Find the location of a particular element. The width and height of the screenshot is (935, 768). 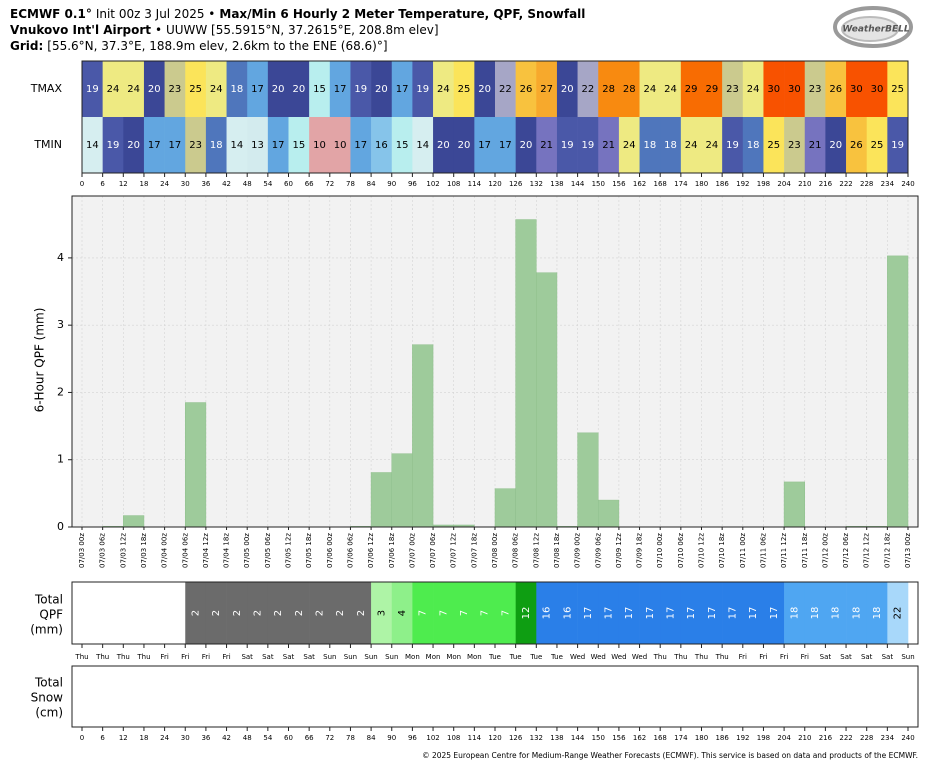

hour-tick-label: 234 is located at coordinates (888, 184).